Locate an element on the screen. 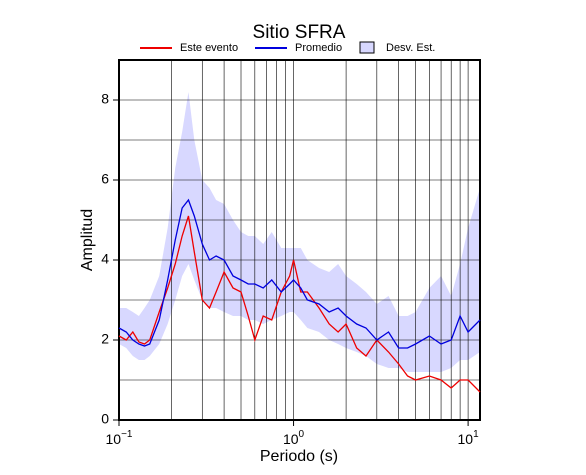  x-tick-exponent: 0 is located at coordinates (302, 434).